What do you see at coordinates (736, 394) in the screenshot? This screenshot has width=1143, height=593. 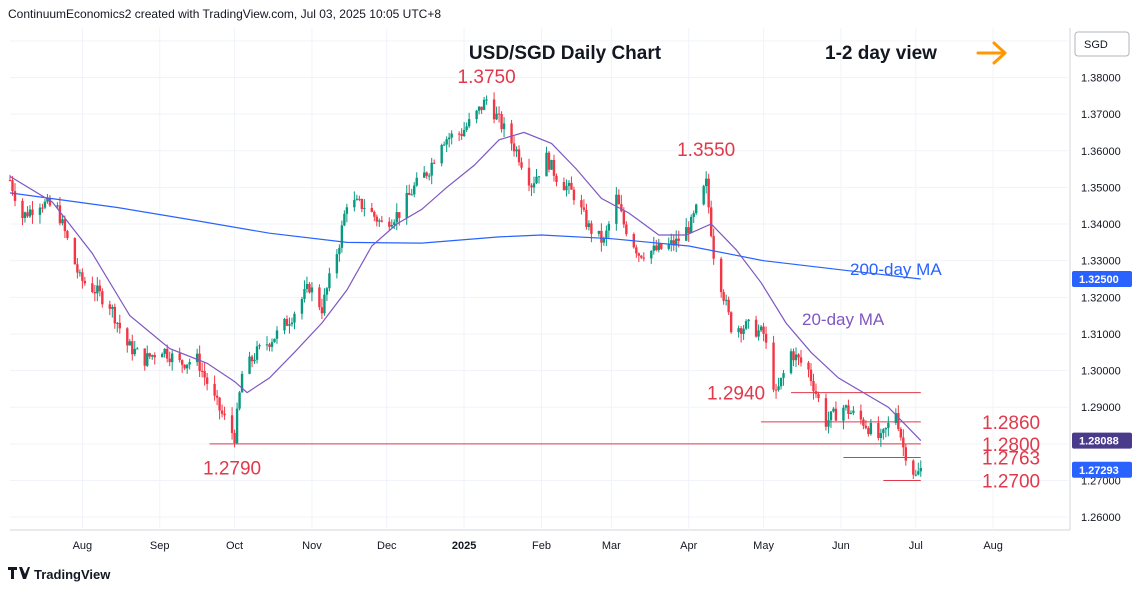 I see `level-annotation: 1.2940` at bounding box center [736, 394].